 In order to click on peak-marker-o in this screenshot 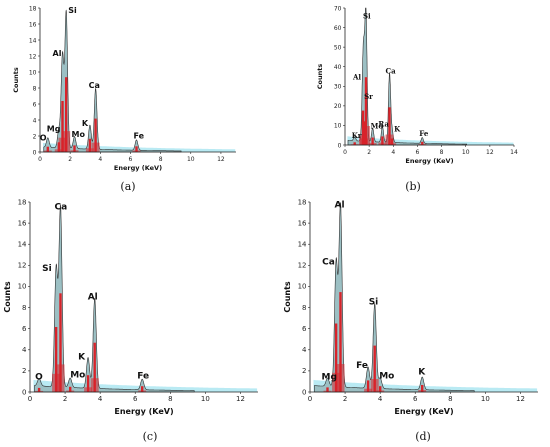, I will do `click(47, 149)`.